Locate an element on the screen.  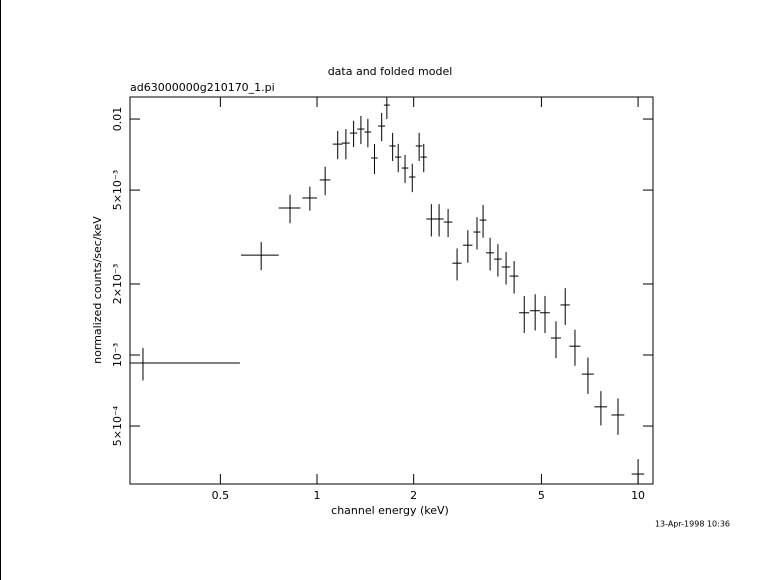
x-tick-label: 10 is located at coordinates (638, 495).